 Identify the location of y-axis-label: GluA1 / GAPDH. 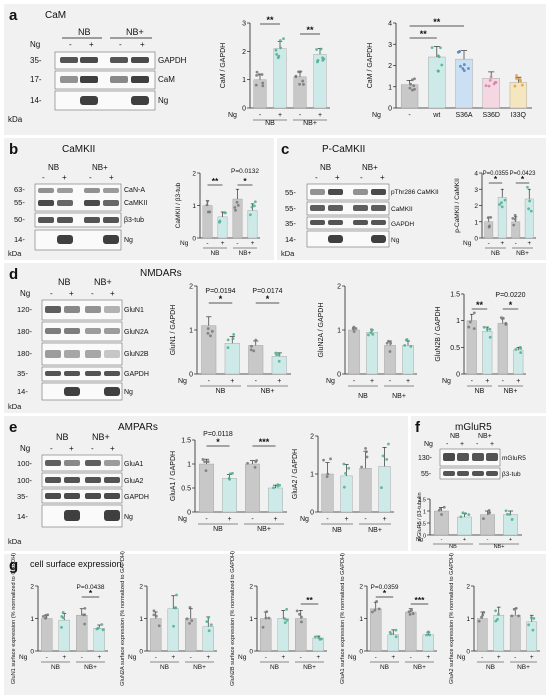
(173, 476).